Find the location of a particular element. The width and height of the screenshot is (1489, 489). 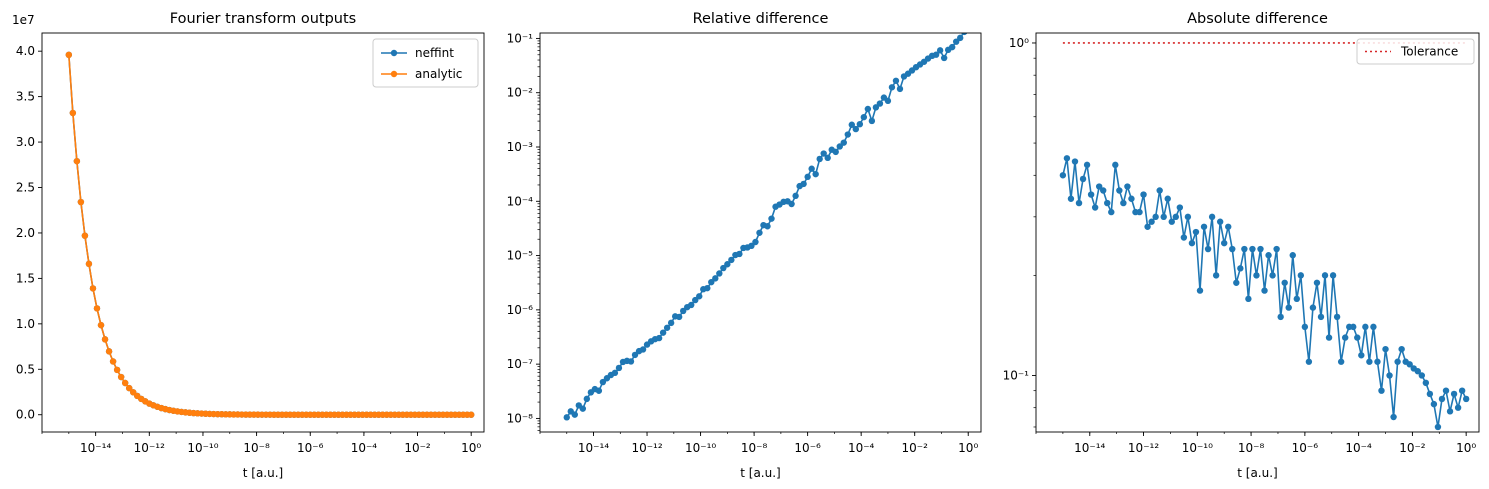

x-tick-label: 10⁻¹⁰ is located at coordinates (1197, 448).